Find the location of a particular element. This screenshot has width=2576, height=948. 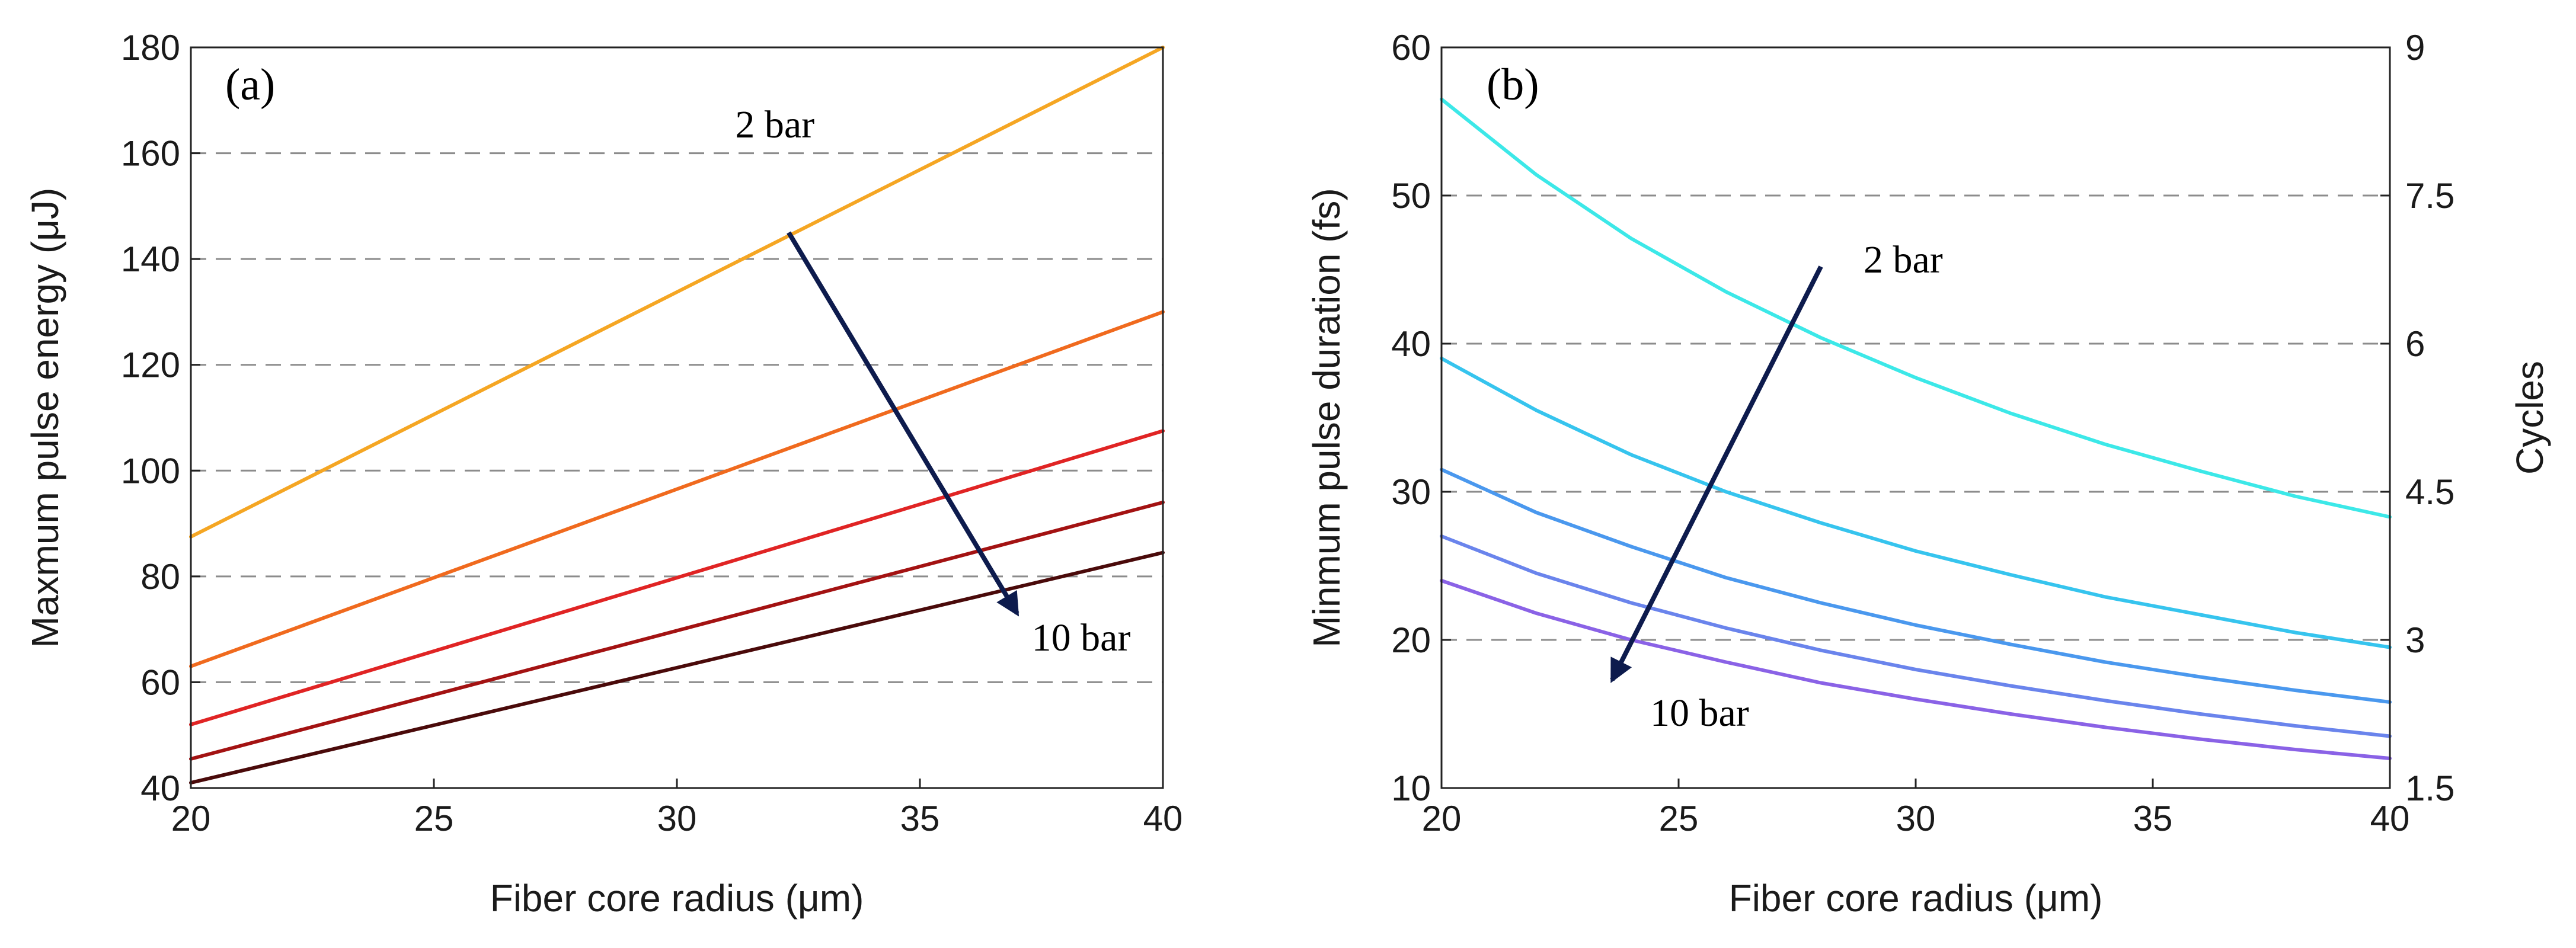

panel-a-x-ticks: 20 25 30 35 40 is located at coordinates (677, 809).